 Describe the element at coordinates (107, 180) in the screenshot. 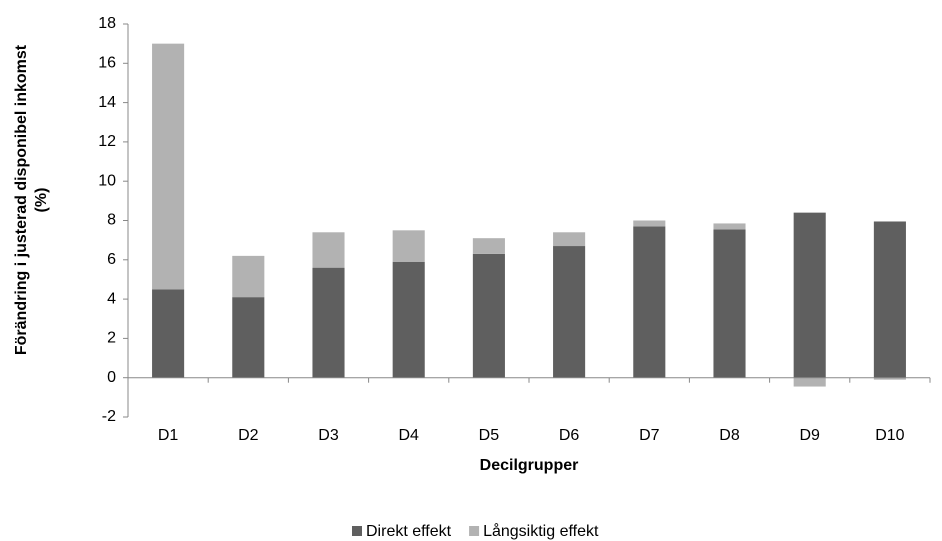

I see `y-tick-label: 10` at that location.